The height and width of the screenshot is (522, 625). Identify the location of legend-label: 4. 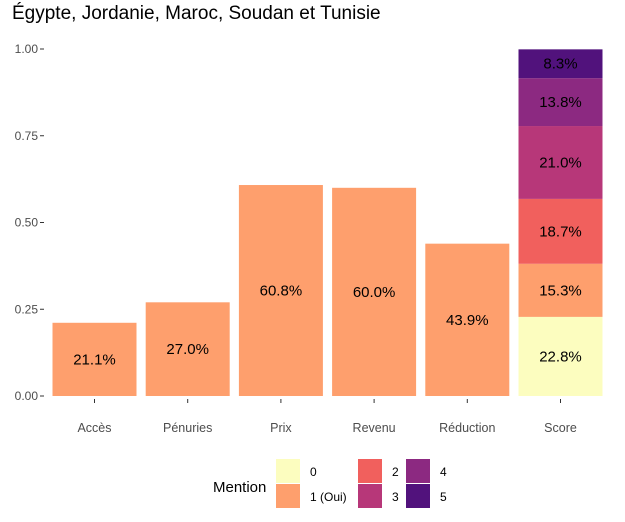
(443, 472).